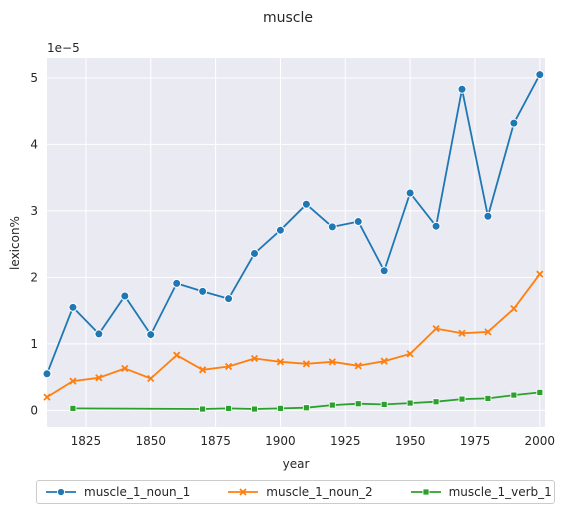 This screenshot has width=565, height=515. What do you see at coordinates (34, 211) in the screenshot?
I see `y-tick-label: 3` at bounding box center [34, 211].